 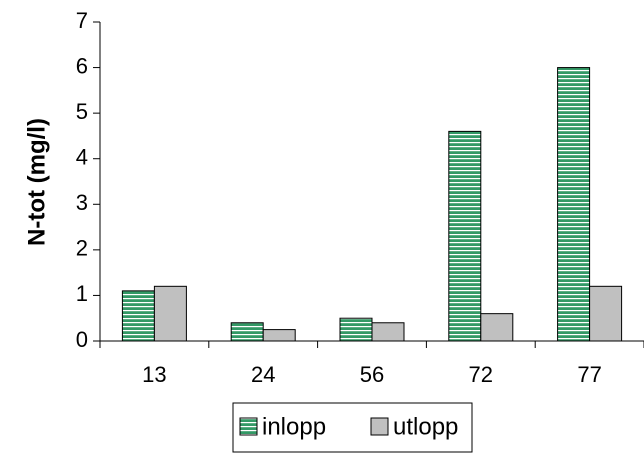 I want to click on legend-label: inlopp, so click(x=294, y=426).